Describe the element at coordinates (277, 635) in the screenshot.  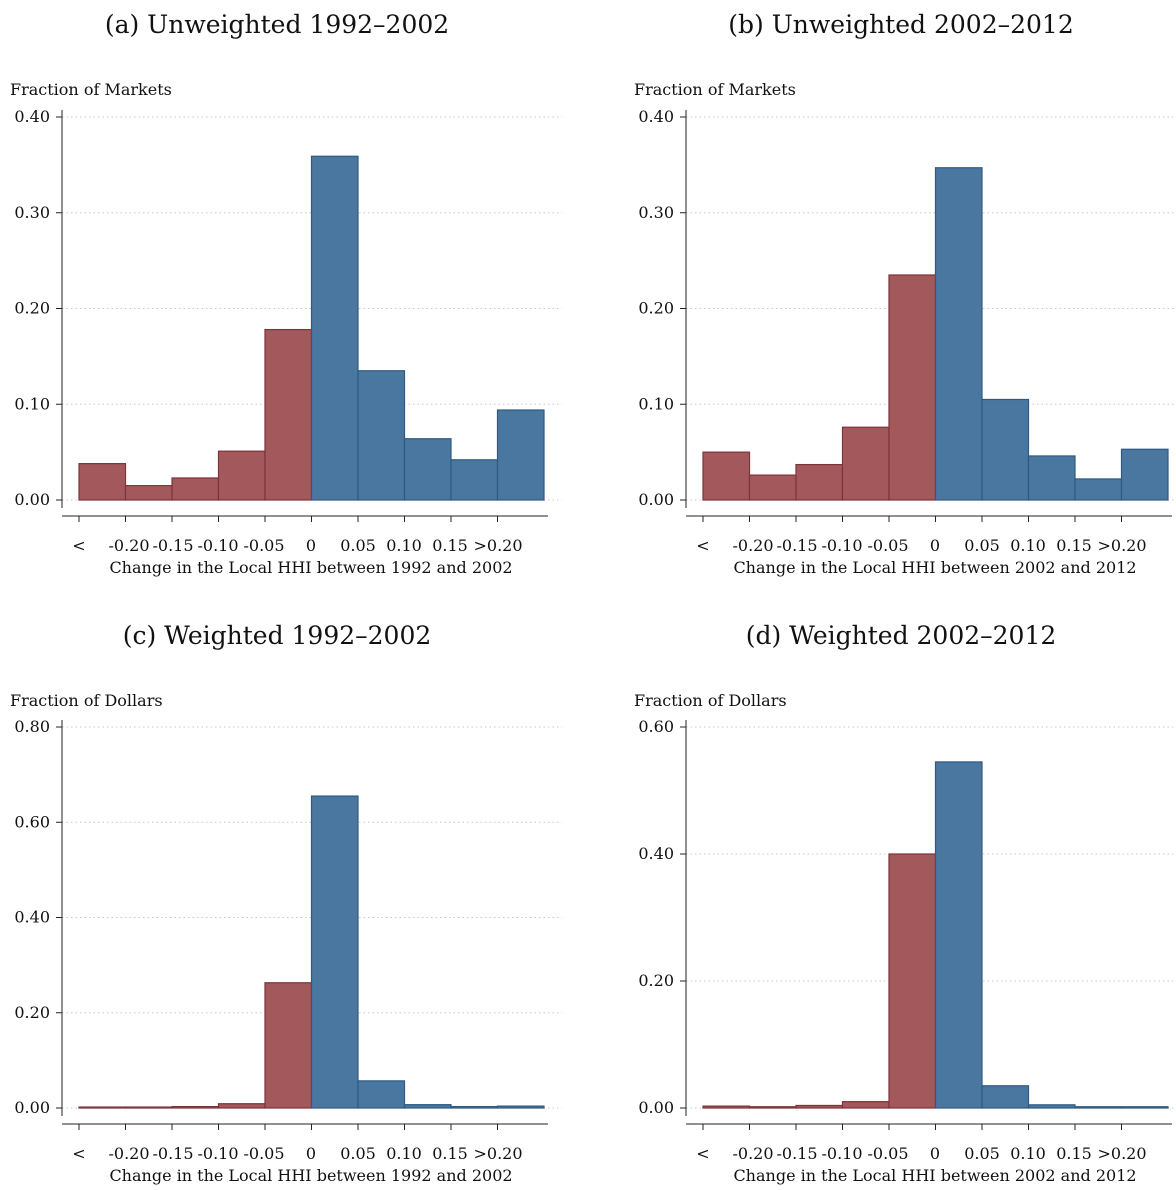
I see `chart-title: (c) Weighted 1992–2002` at that location.